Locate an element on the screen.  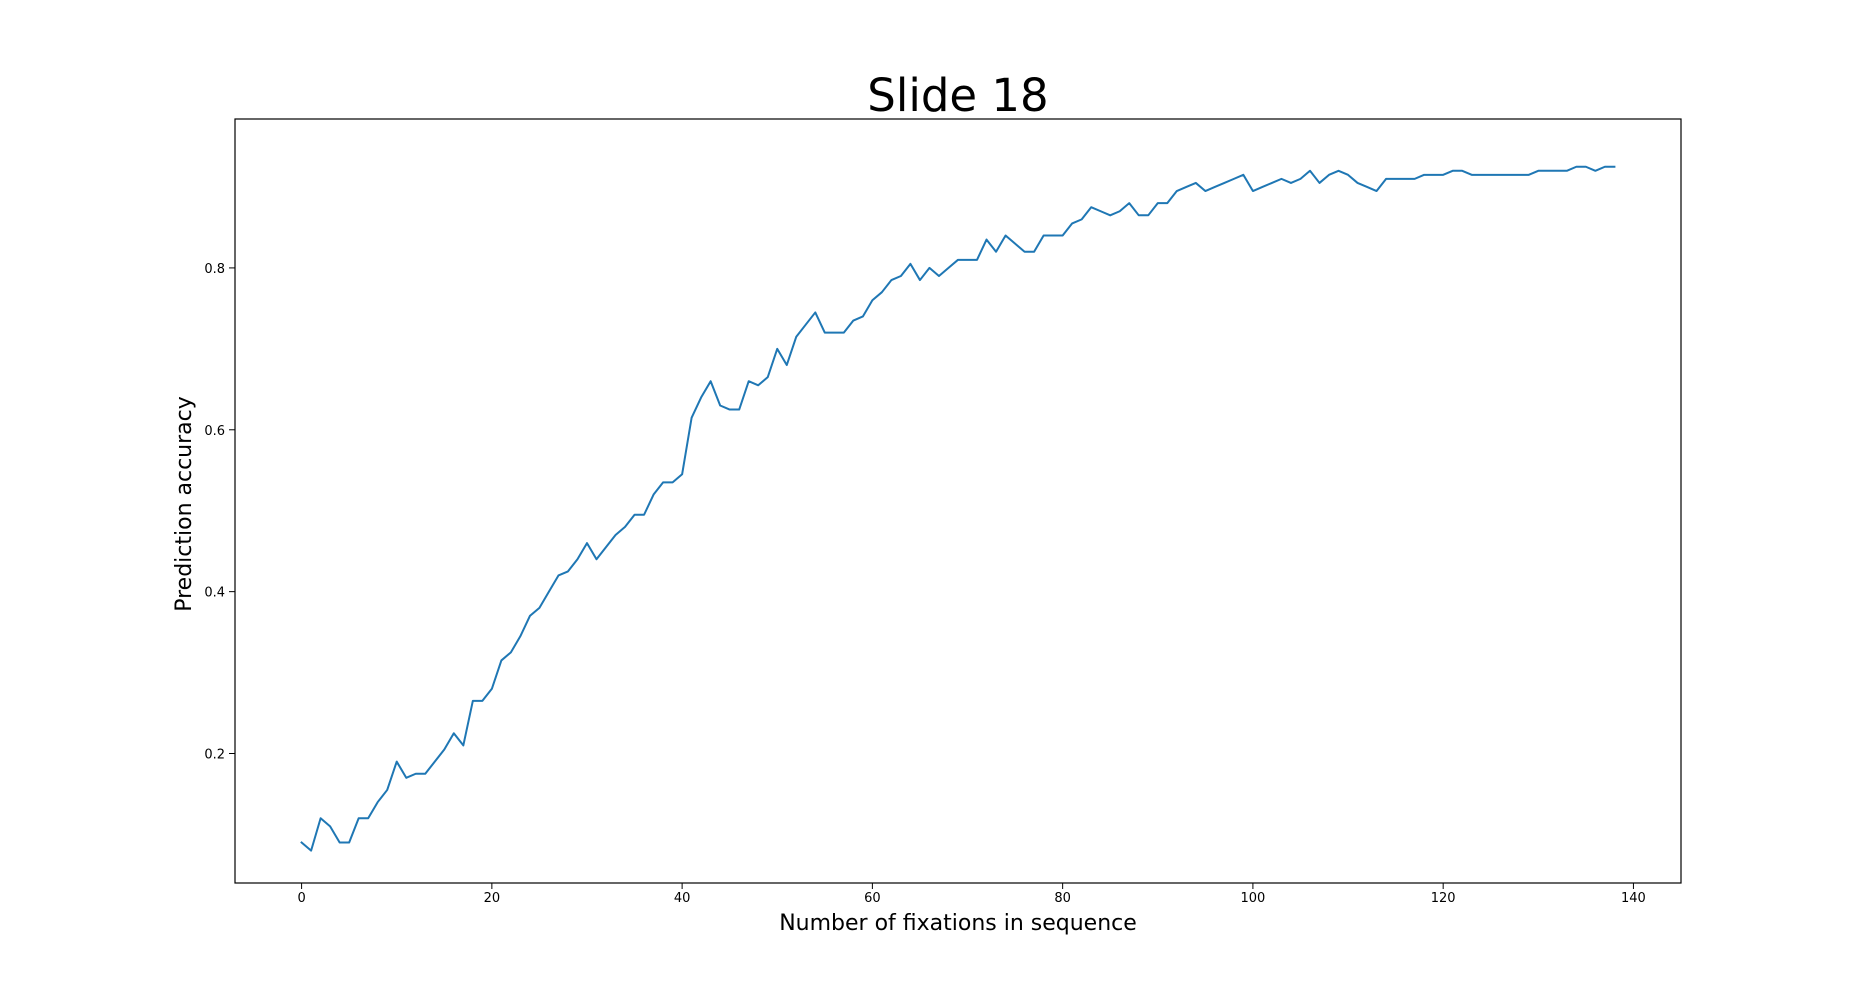
x-tick-label: 140 is located at coordinates (1633, 898).